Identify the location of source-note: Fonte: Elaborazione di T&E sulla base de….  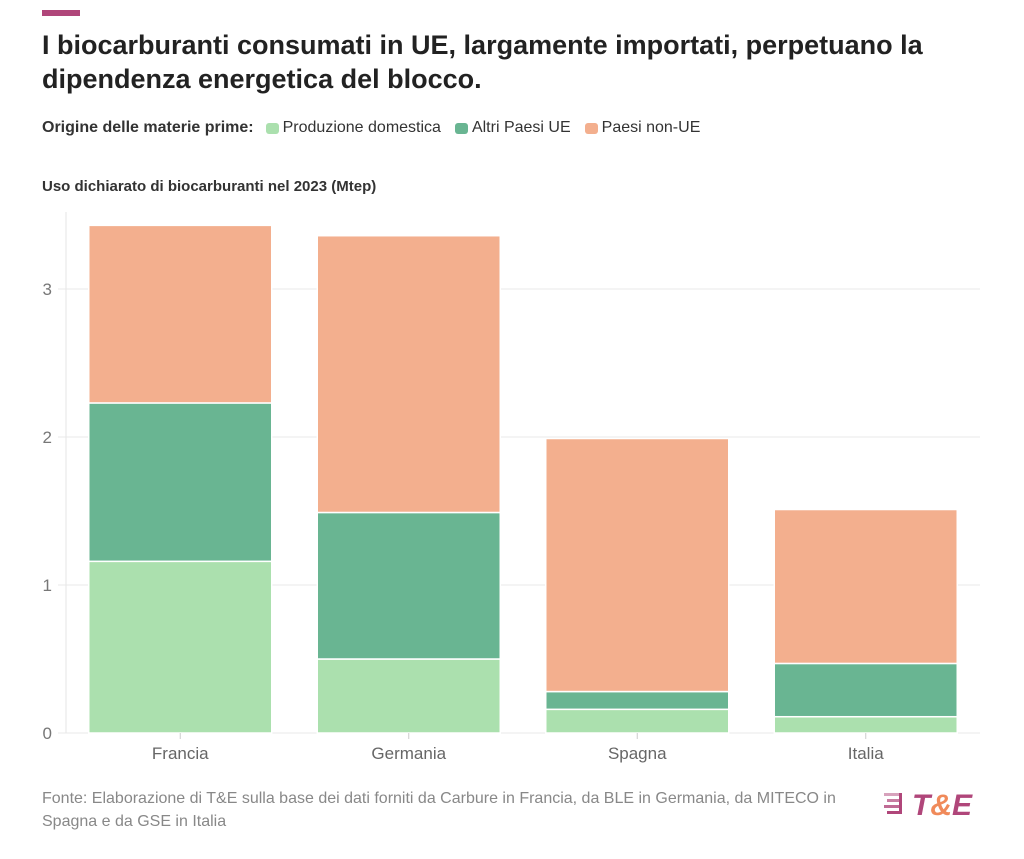
(439, 810).